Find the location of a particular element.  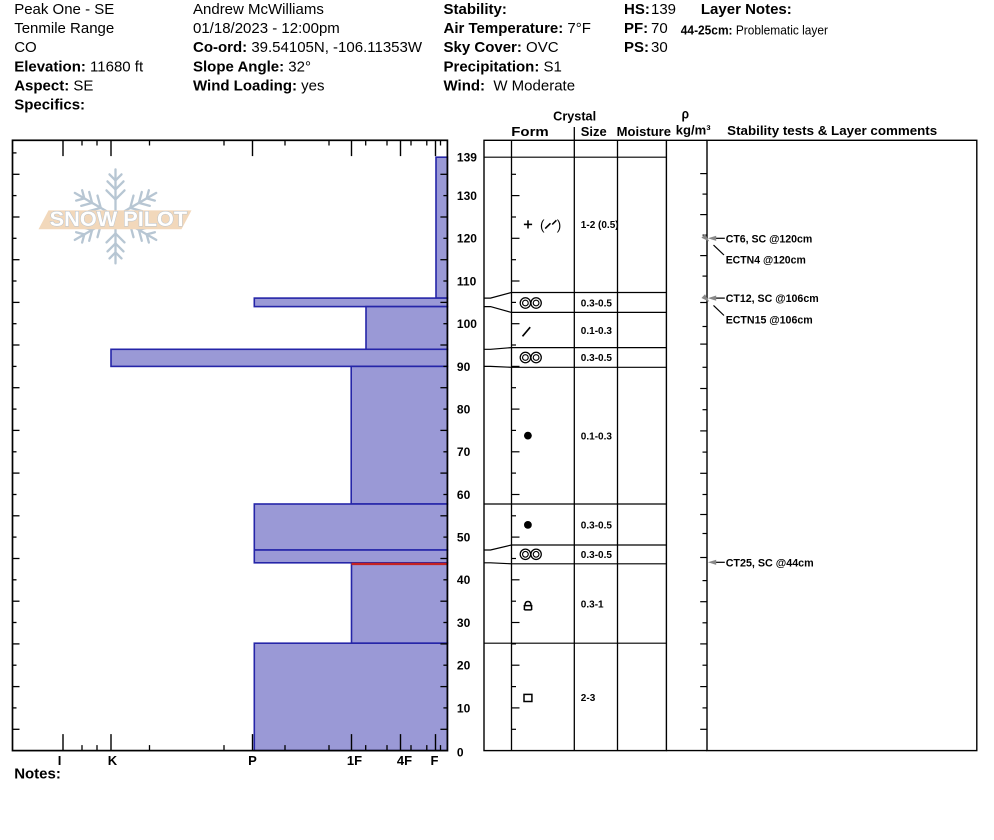

svg-text: 1-2 (0.5) is located at coordinates (600, 225).